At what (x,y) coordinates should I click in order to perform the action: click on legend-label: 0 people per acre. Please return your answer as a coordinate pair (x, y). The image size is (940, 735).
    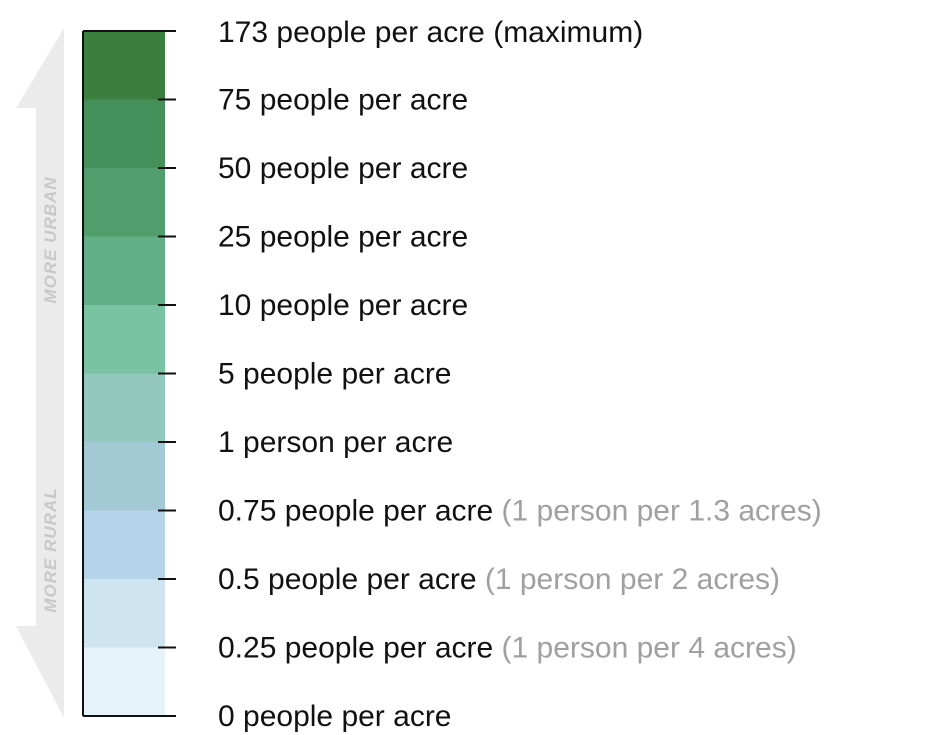
    Looking at the image, I should click on (335, 716).